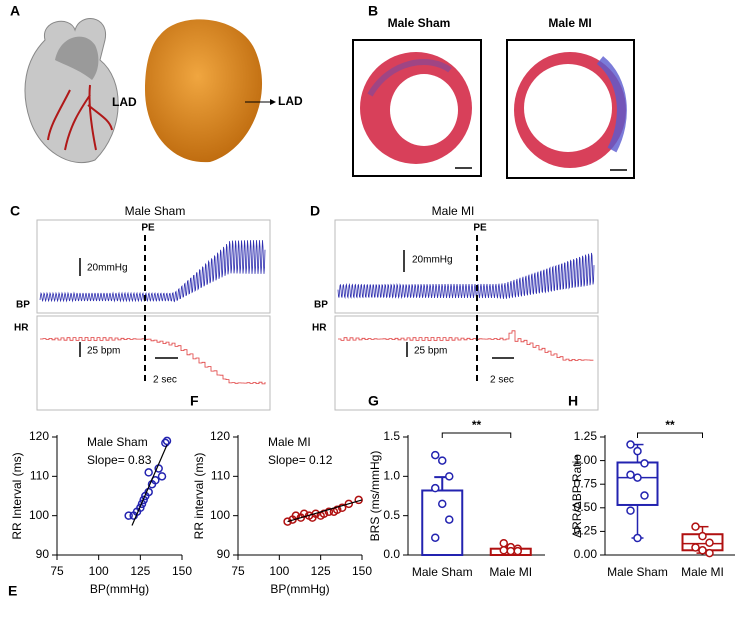  I want to click on y-axis-label: RR interval (ms), so click(199, 496).